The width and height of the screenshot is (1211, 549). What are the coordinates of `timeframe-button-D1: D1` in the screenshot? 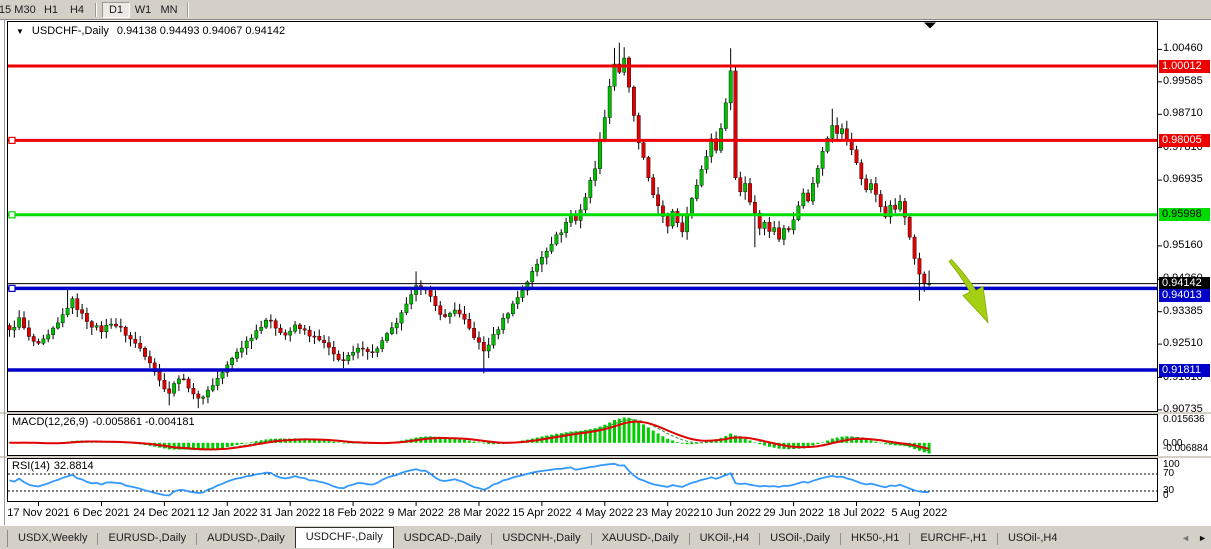 It's located at (116, 9).